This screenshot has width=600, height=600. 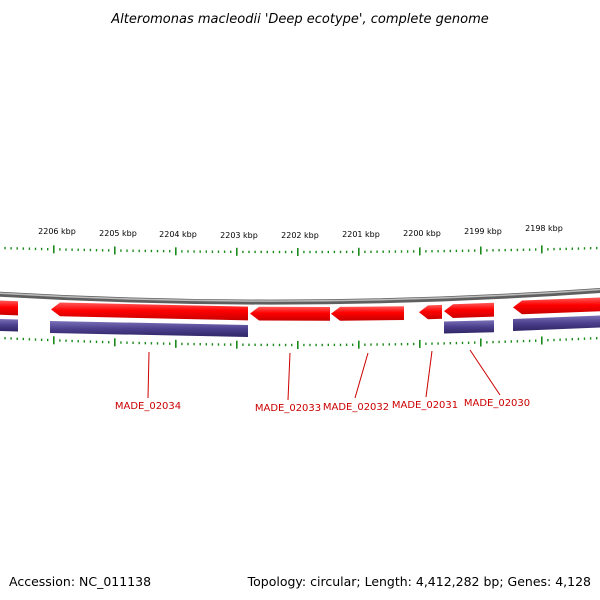 I want to click on genome-backbone-highlight, so click(x=300, y=295).